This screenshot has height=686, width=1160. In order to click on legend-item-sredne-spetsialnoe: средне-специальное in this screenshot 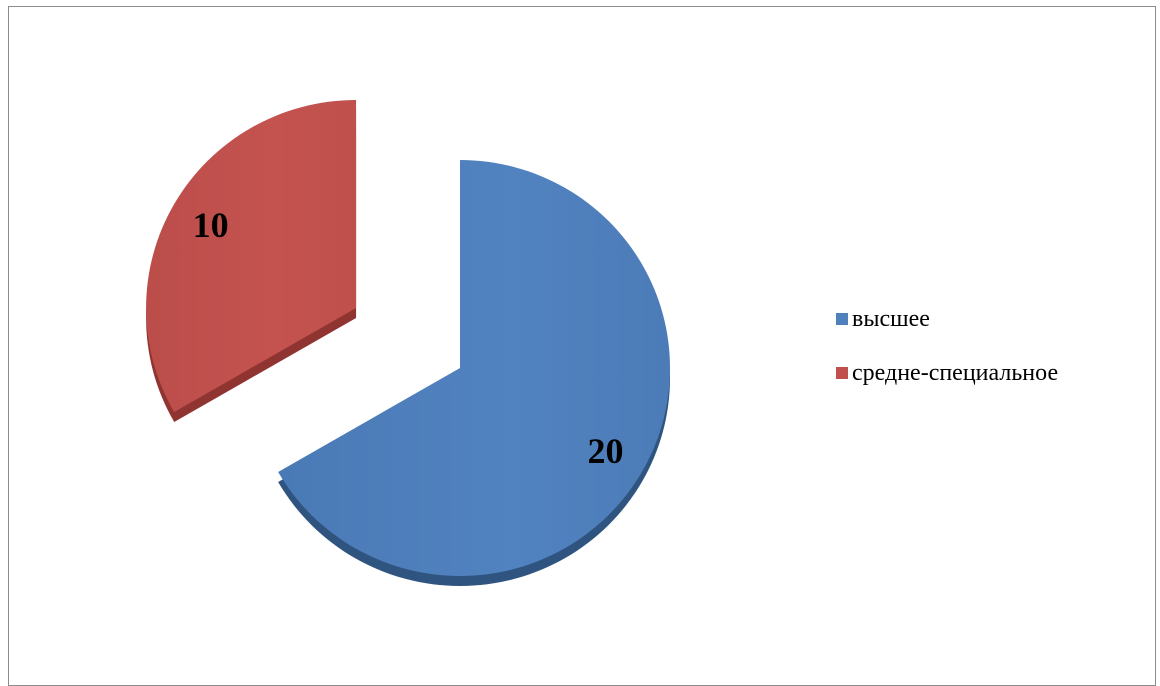, I will do `click(947, 373)`.